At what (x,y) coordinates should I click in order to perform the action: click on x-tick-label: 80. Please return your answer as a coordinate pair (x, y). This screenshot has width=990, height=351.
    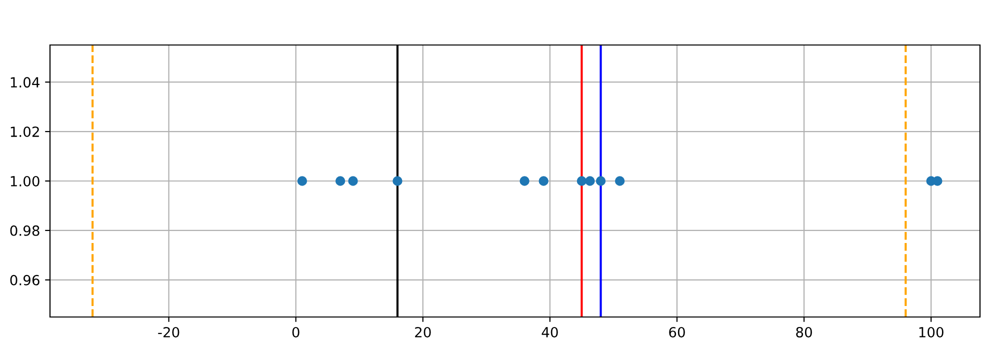
    Looking at the image, I should click on (804, 332).